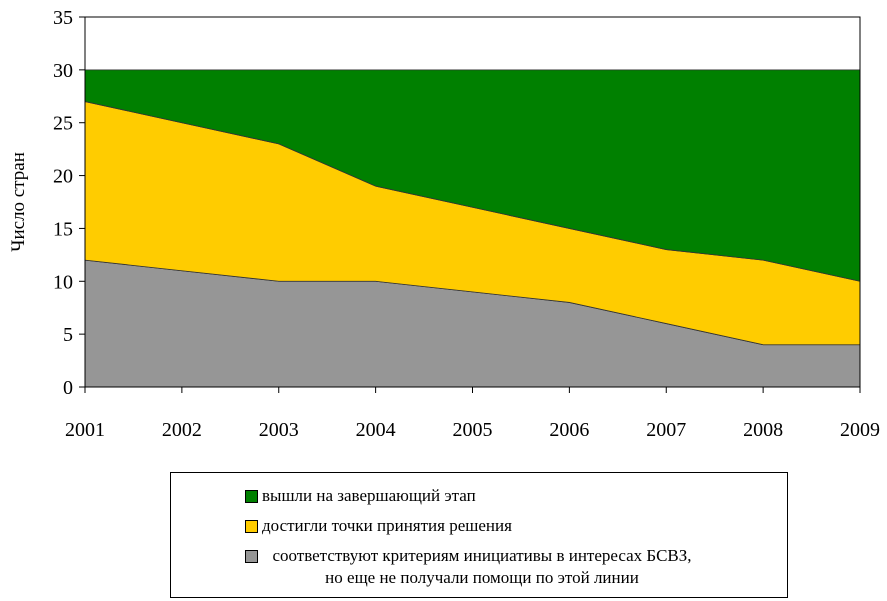 This screenshot has height=601, width=887. Describe the element at coordinates (569, 430) in the screenshot. I see `x-tick-label: 2006` at that location.